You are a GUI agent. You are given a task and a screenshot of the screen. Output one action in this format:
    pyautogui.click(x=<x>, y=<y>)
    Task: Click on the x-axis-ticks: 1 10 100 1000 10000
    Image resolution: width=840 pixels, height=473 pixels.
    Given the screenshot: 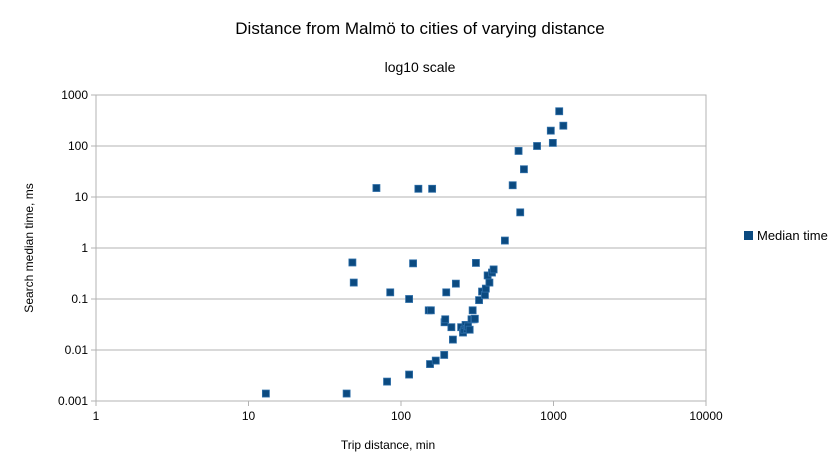 What is the action you would take?
    pyautogui.click(x=408, y=412)
    